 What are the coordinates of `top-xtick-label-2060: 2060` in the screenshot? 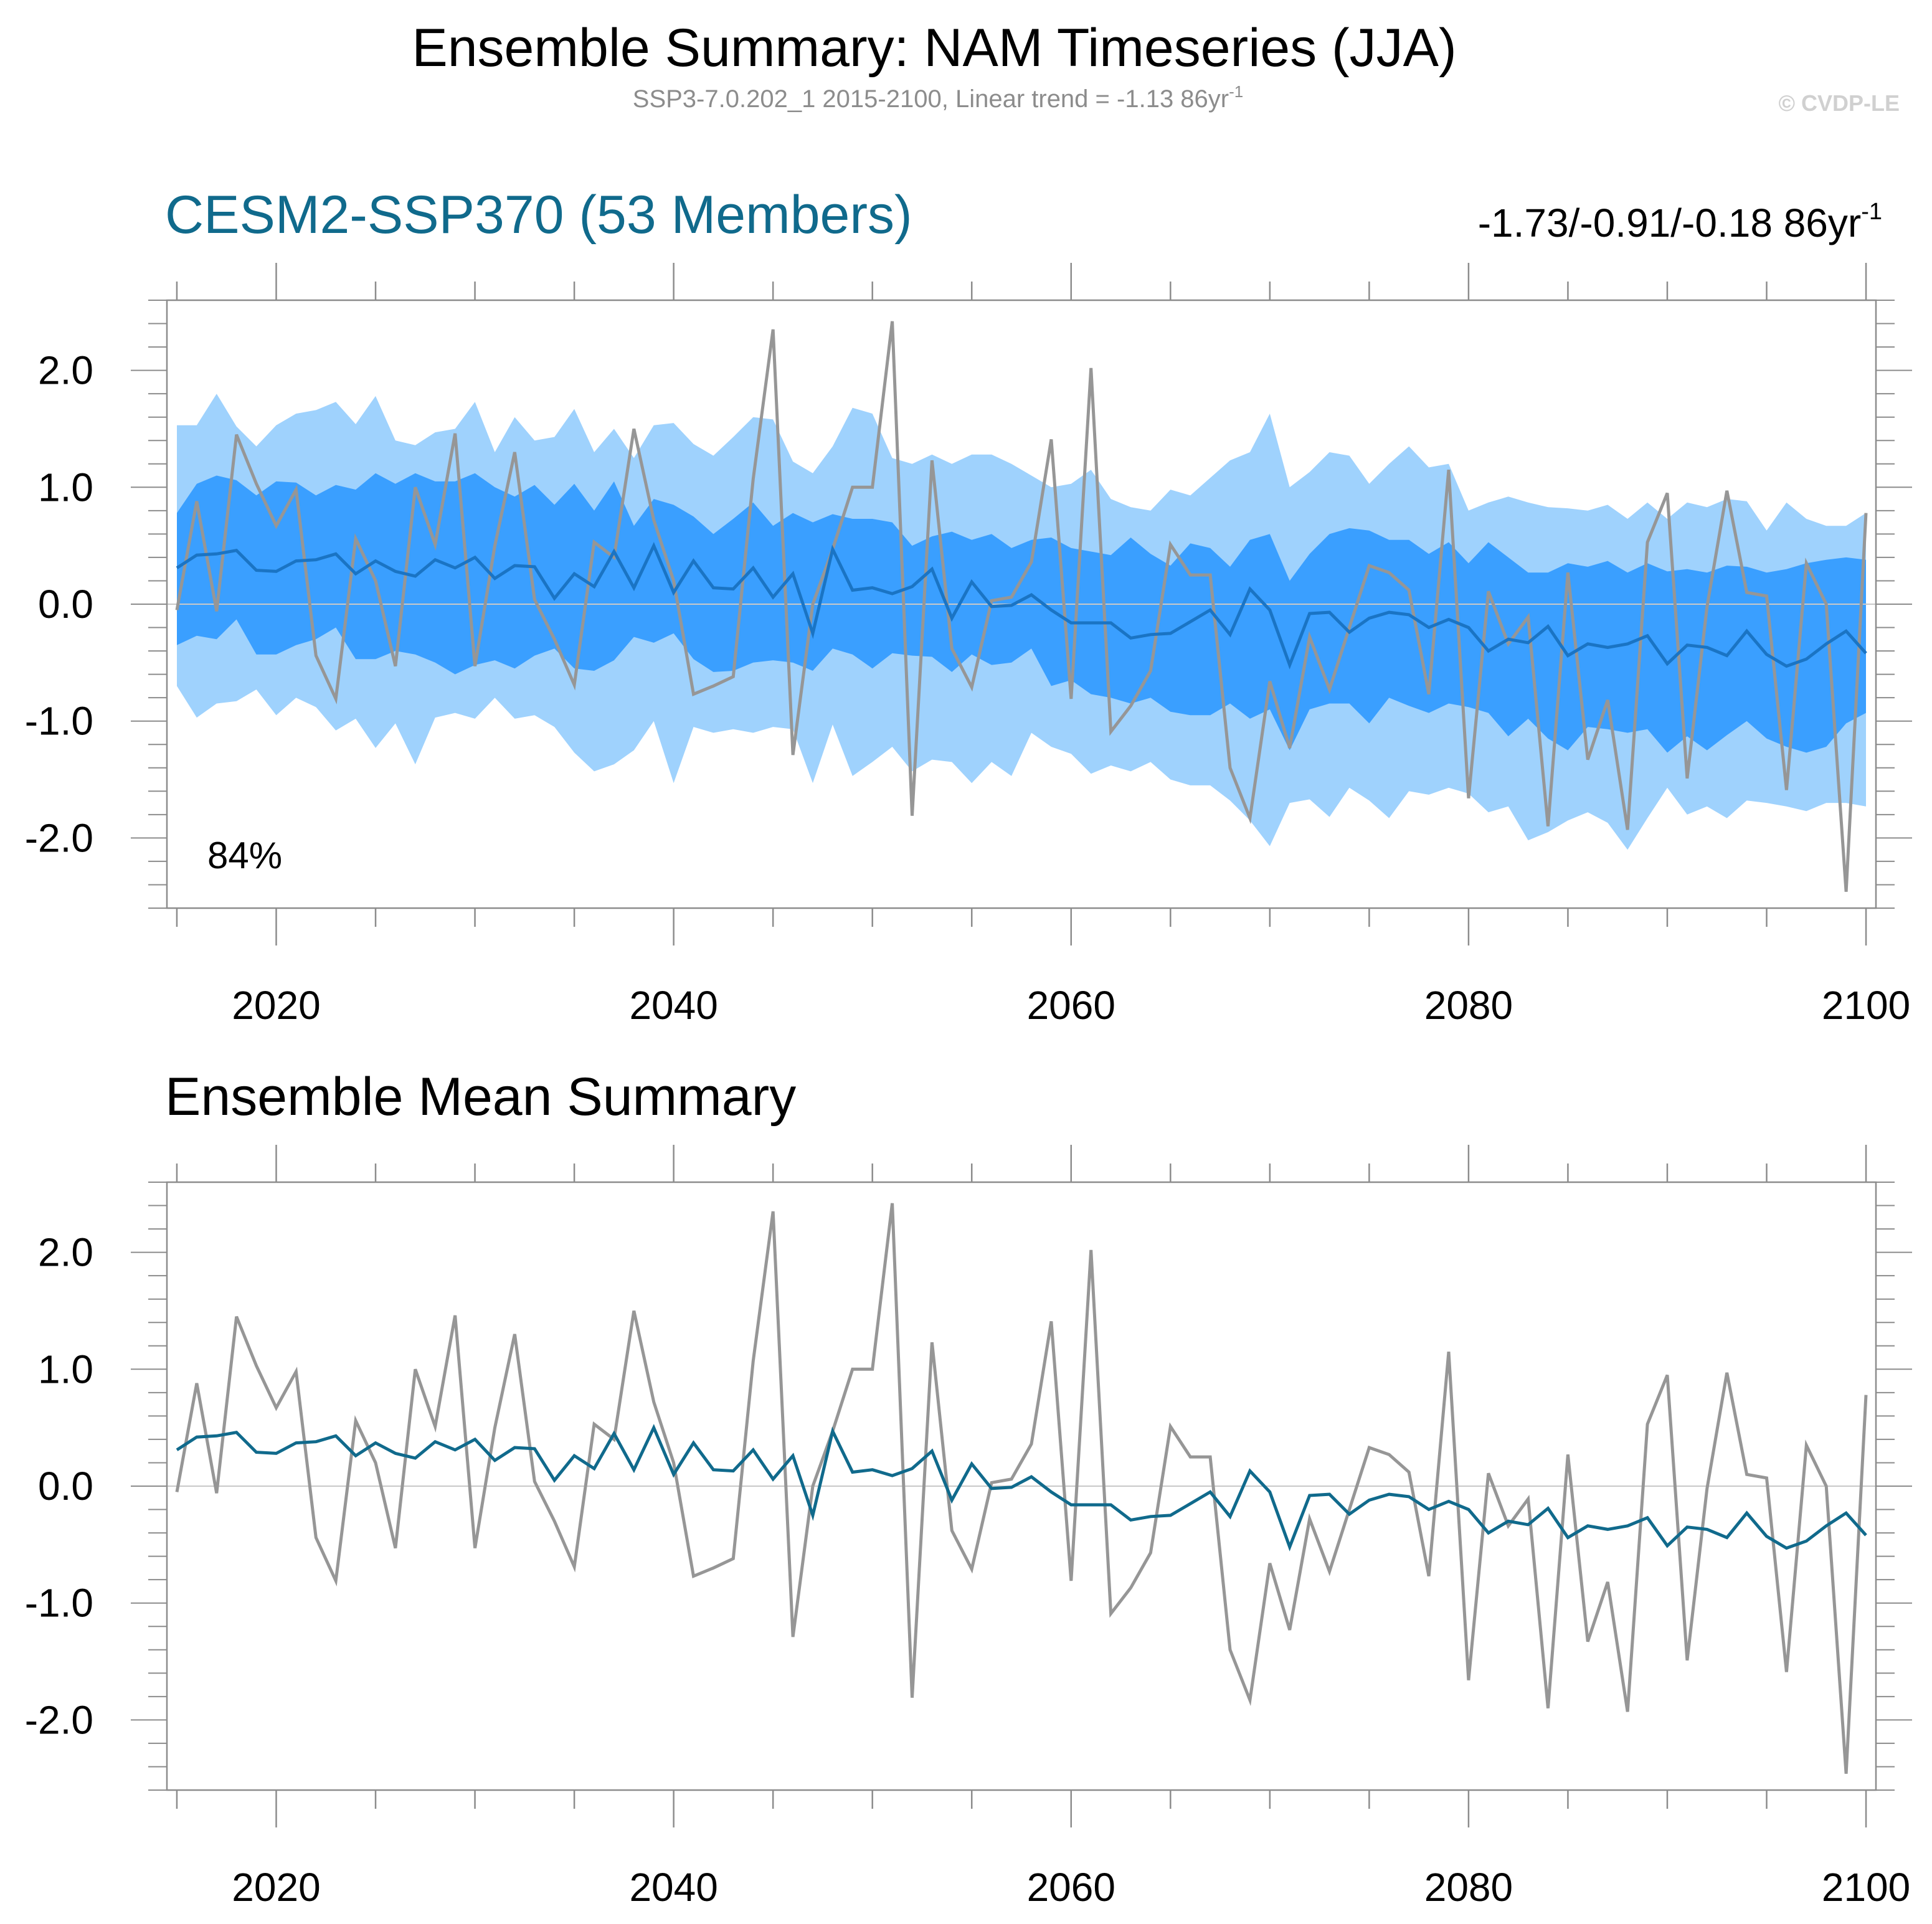 It's located at (1071, 1005).